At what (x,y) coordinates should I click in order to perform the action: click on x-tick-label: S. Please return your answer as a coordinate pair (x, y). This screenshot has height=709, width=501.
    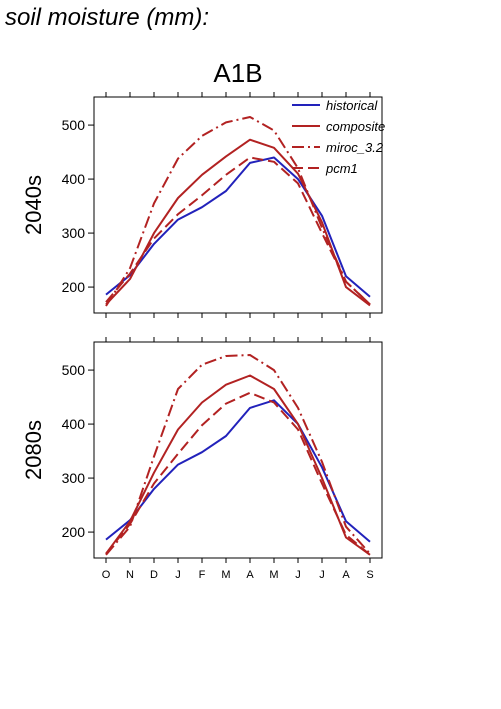
    Looking at the image, I should click on (369, 575).